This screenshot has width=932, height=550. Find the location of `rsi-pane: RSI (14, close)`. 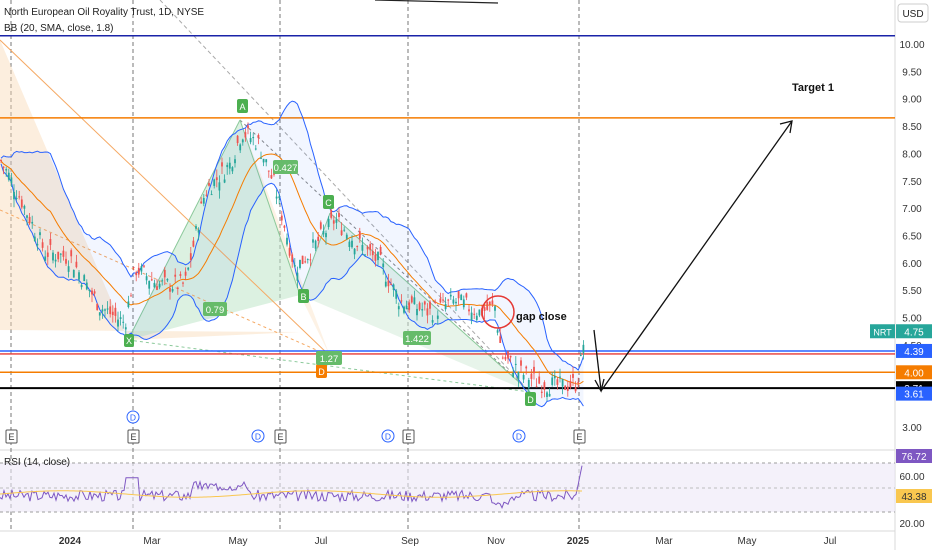

rsi-pane: RSI (14, close) is located at coordinates (447, 485).